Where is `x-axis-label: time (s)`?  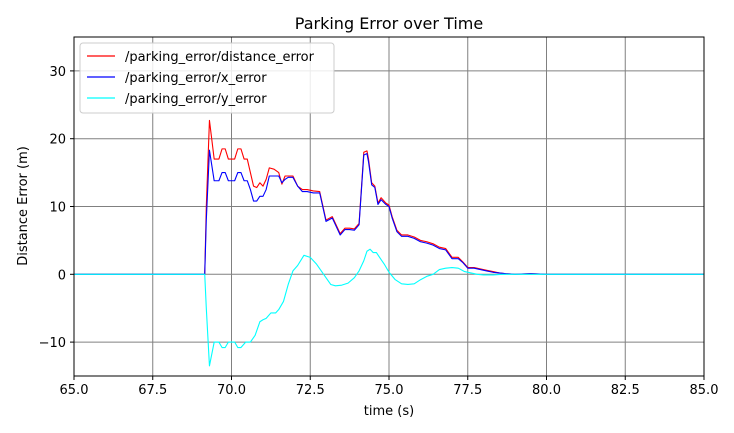 x-axis-label: time (s) is located at coordinates (389, 411).